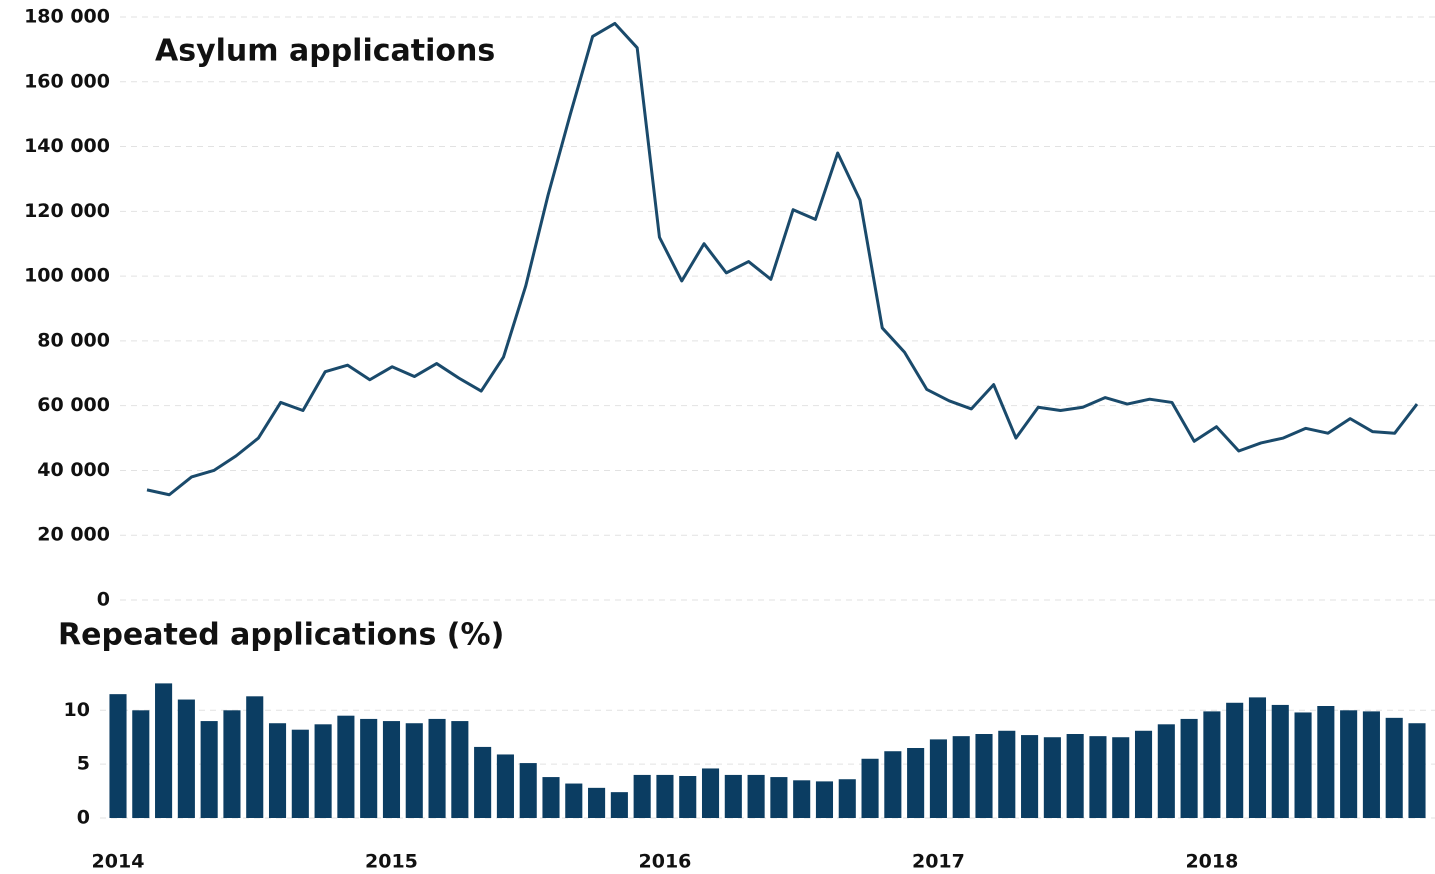 This screenshot has width=1435, height=874. I want to click on y-tick-label: 160 000, so click(67, 81).